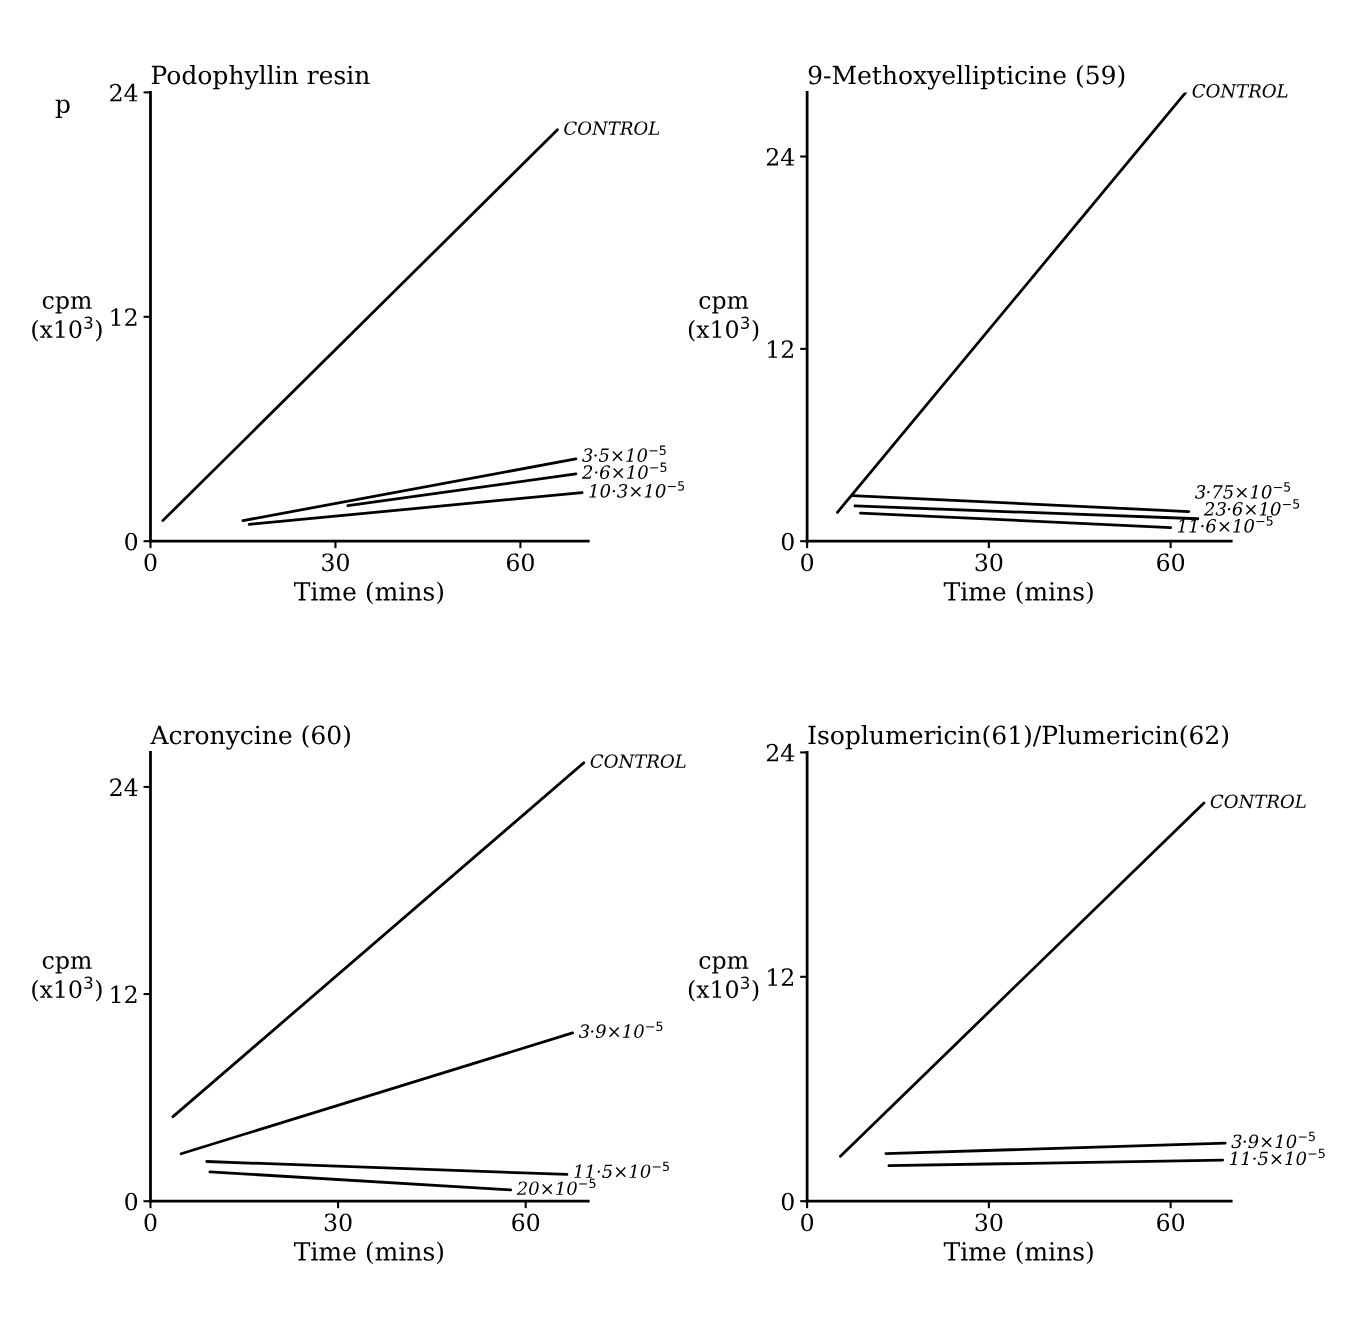 This screenshot has height=1320, width=1368. Describe the element at coordinates (1018, 737) in the screenshot. I see `chart-title: Isoplumericin(61)/Plumericin(62)` at that location.